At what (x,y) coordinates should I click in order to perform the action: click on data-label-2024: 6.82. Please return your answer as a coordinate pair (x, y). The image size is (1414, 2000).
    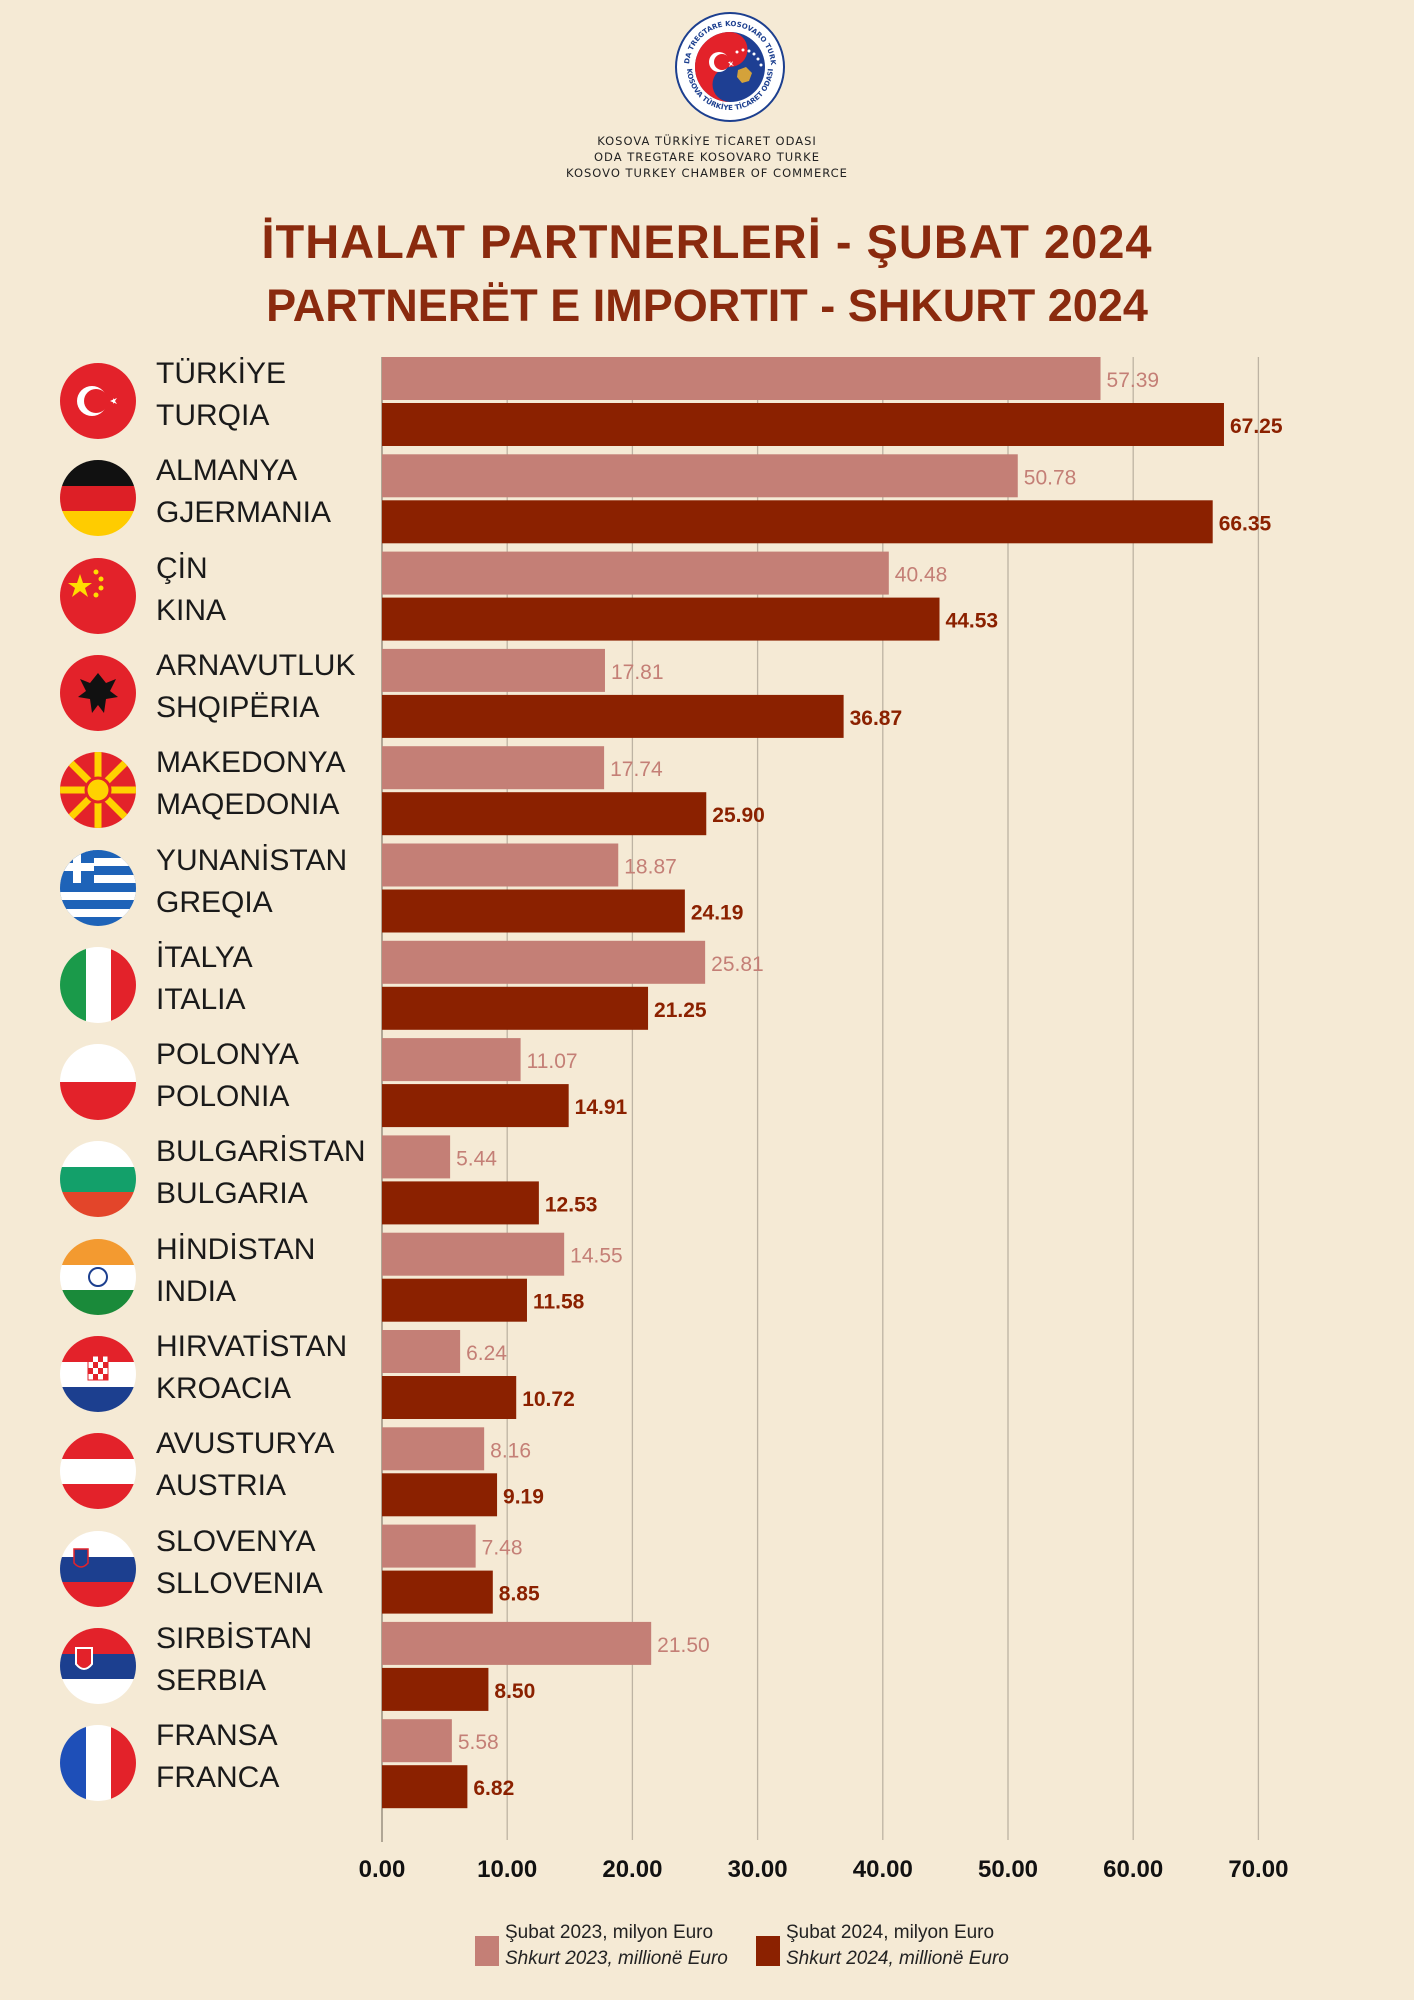
    Looking at the image, I should click on (493, 1788).